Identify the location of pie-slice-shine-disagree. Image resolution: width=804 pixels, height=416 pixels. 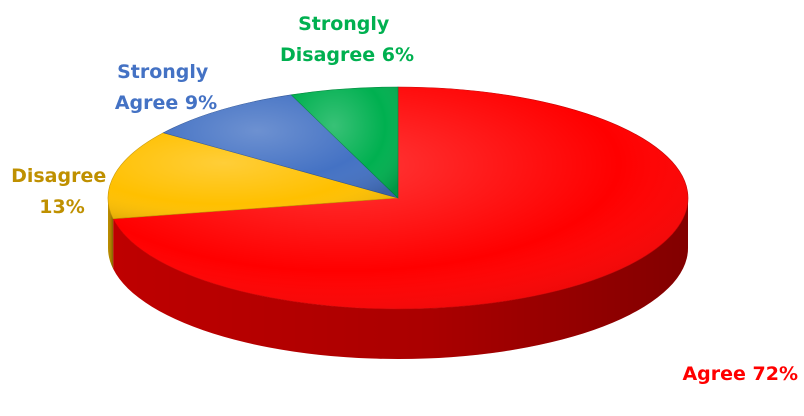
(253, 175).